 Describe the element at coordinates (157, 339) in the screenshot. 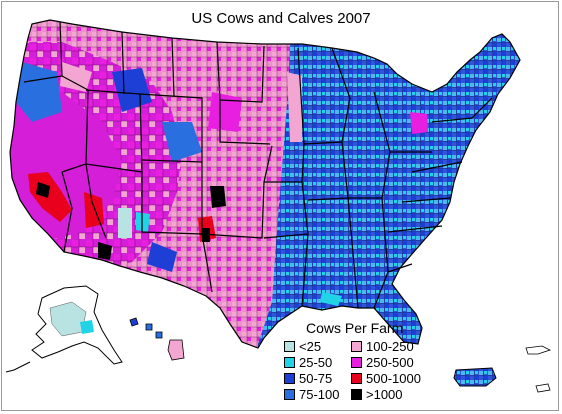

I see `hawaii` at that location.